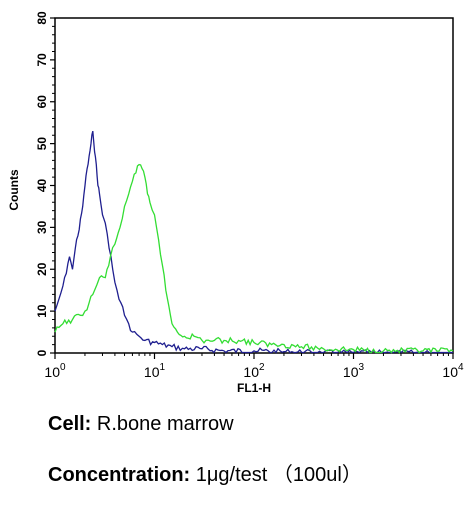 The height and width of the screenshot is (528, 465). What do you see at coordinates (42, 18) in the screenshot?
I see `y-tick-label: 80` at bounding box center [42, 18].